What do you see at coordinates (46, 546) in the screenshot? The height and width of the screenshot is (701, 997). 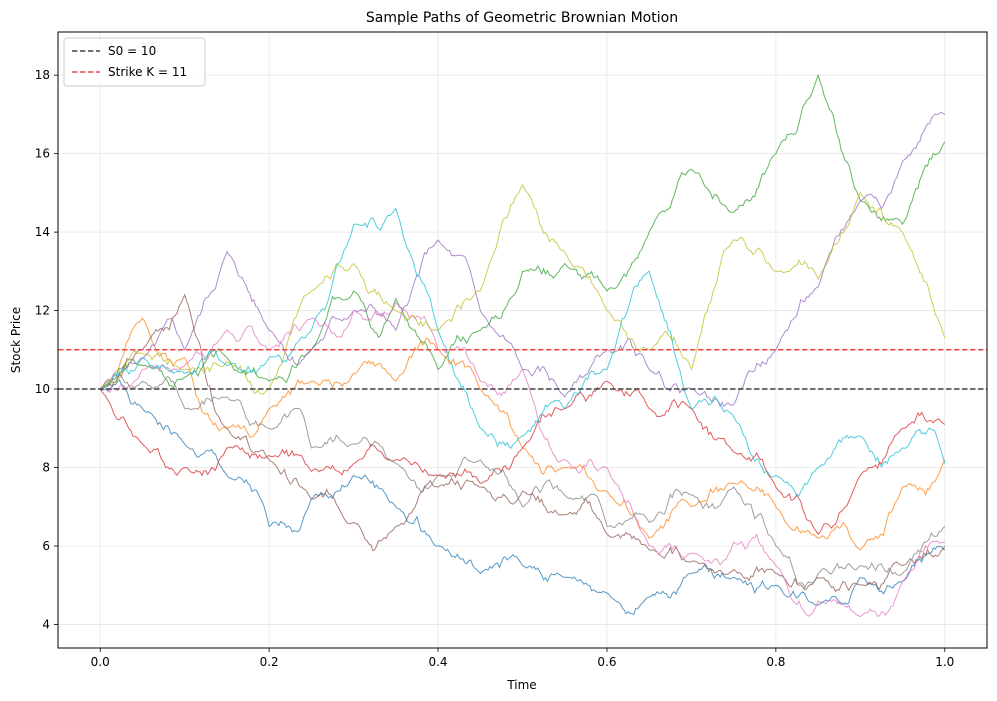 I see `y-tick-label: 6` at bounding box center [46, 546].